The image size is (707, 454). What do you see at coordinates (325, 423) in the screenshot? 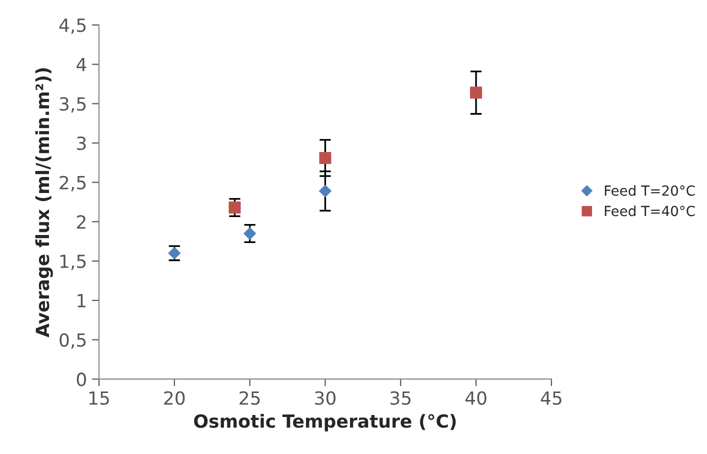
I see `x-axis-title: Osmotic Temperature (°C)` at bounding box center [325, 423].